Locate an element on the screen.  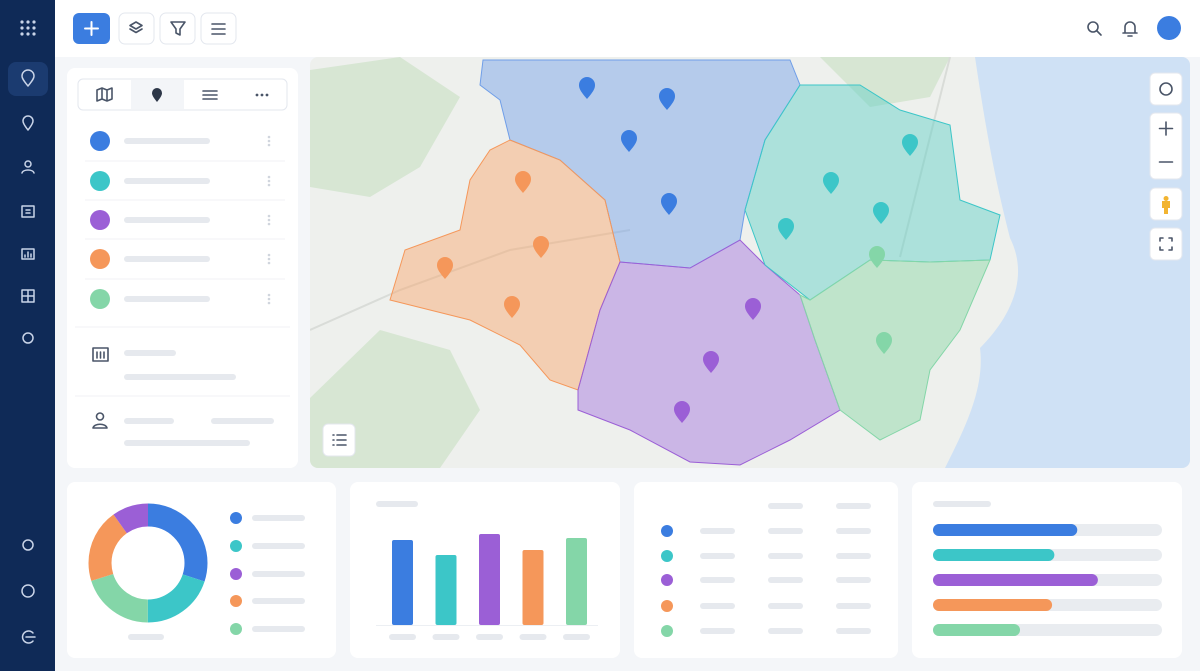
tab-pin is located at coordinates (157, 95).